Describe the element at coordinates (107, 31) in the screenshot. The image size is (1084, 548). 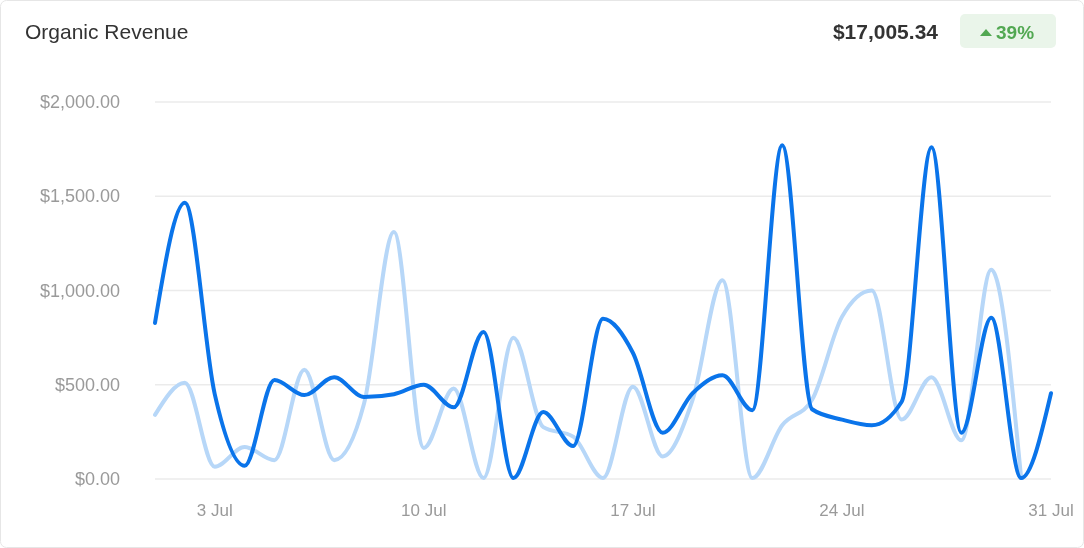
I see `chart-title: Organic Revenue` at that location.